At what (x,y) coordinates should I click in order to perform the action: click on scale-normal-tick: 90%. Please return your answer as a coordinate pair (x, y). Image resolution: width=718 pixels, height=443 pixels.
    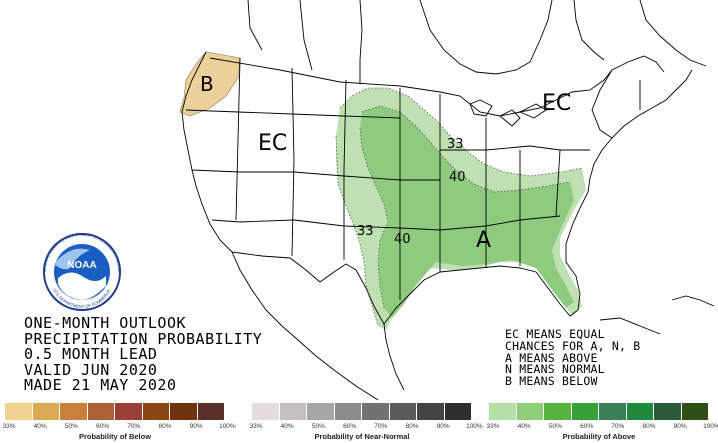
    Looking at the image, I should click on (443, 426).